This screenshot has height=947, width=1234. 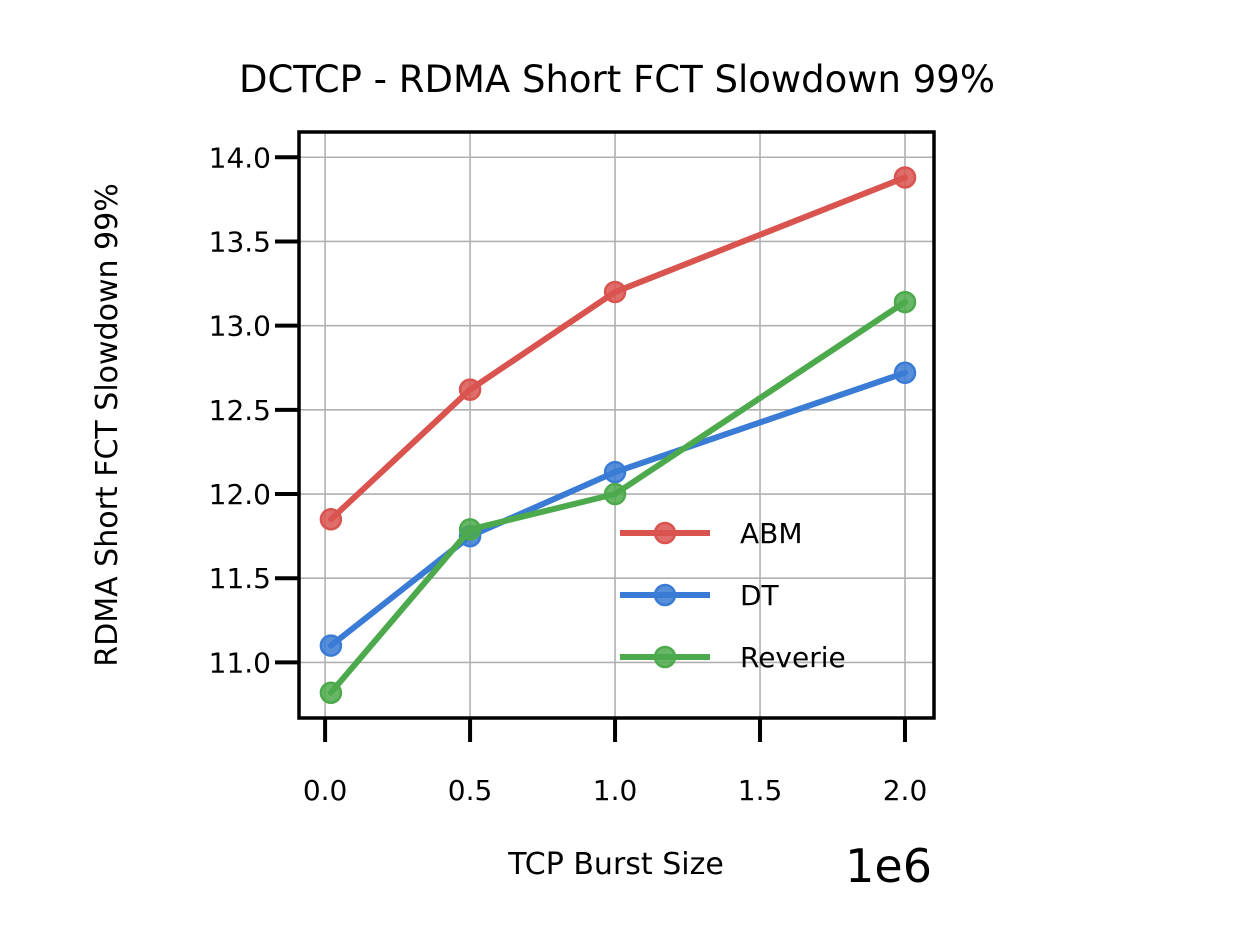 What do you see at coordinates (760, 595) in the screenshot?
I see `legend-label: DT` at bounding box center [760, 595].